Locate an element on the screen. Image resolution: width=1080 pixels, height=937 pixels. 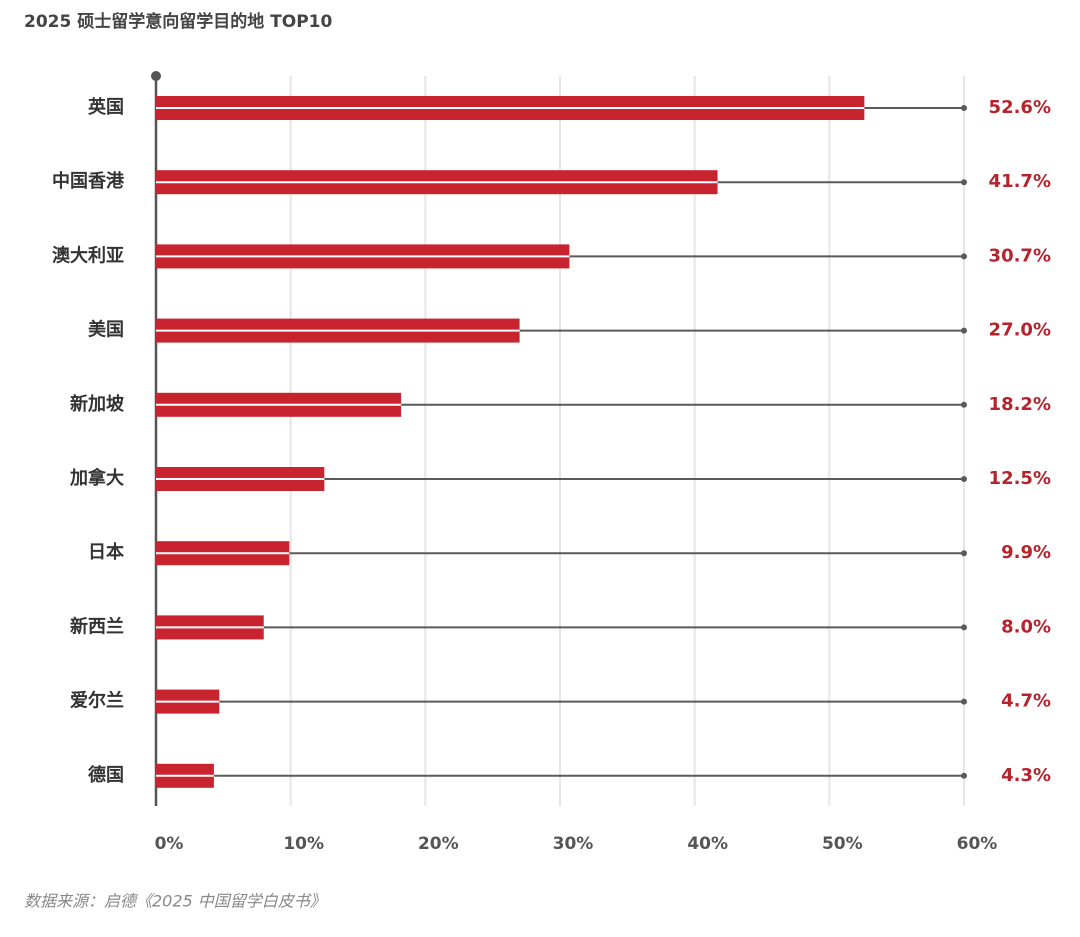
value-label: 30.7% is located at coordinates (1020, 255).